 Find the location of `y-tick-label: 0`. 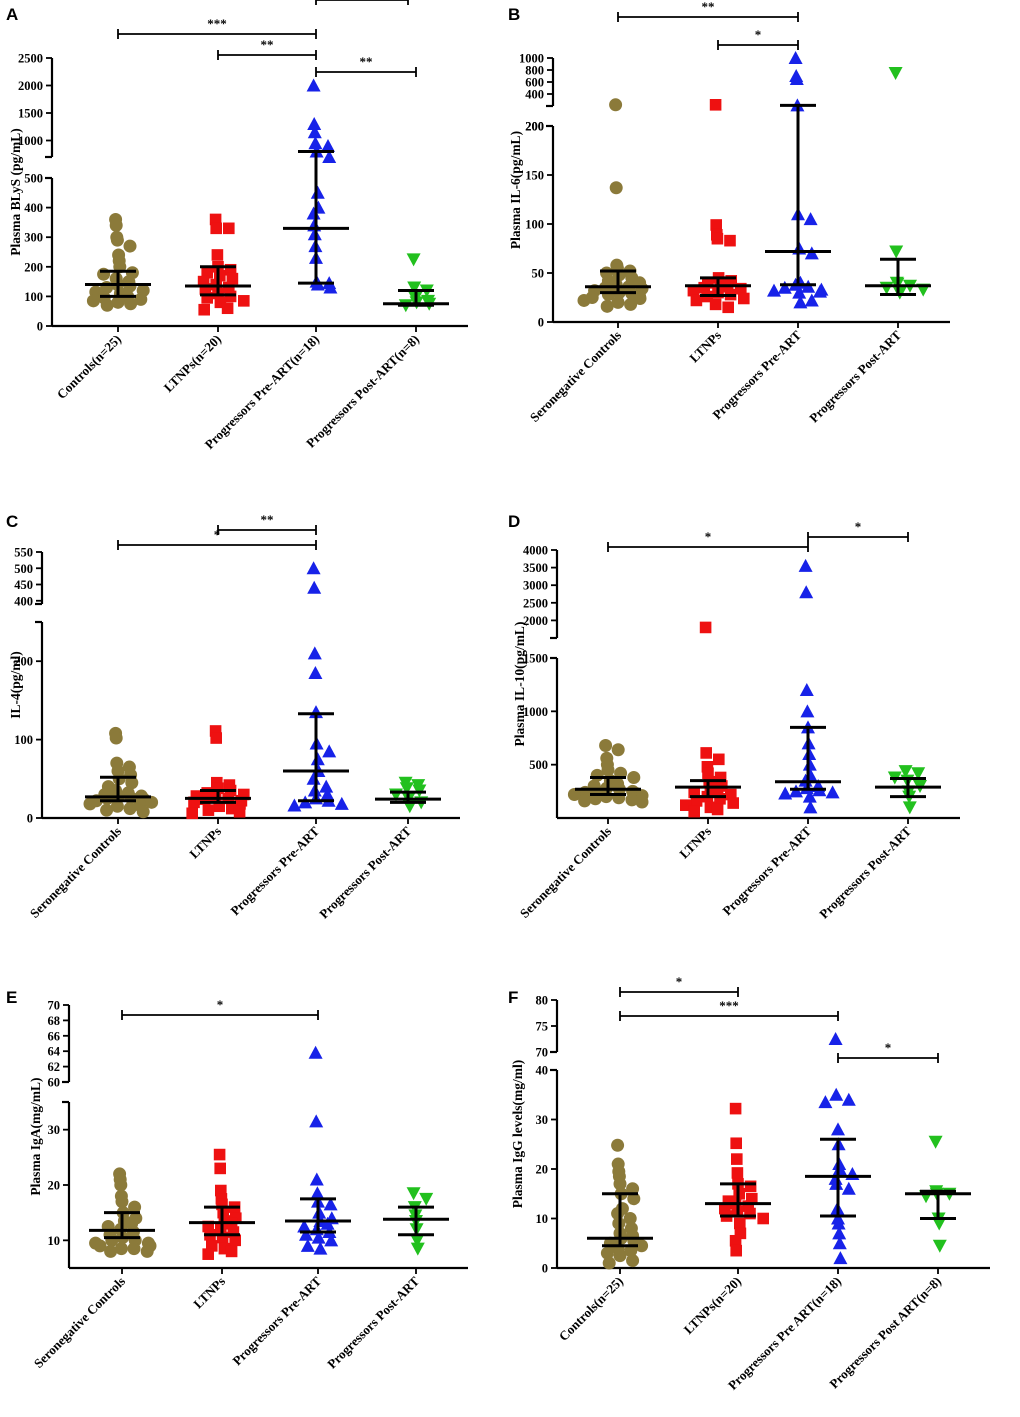

y-tick-label: 0 is located at coordinates (541, 323).